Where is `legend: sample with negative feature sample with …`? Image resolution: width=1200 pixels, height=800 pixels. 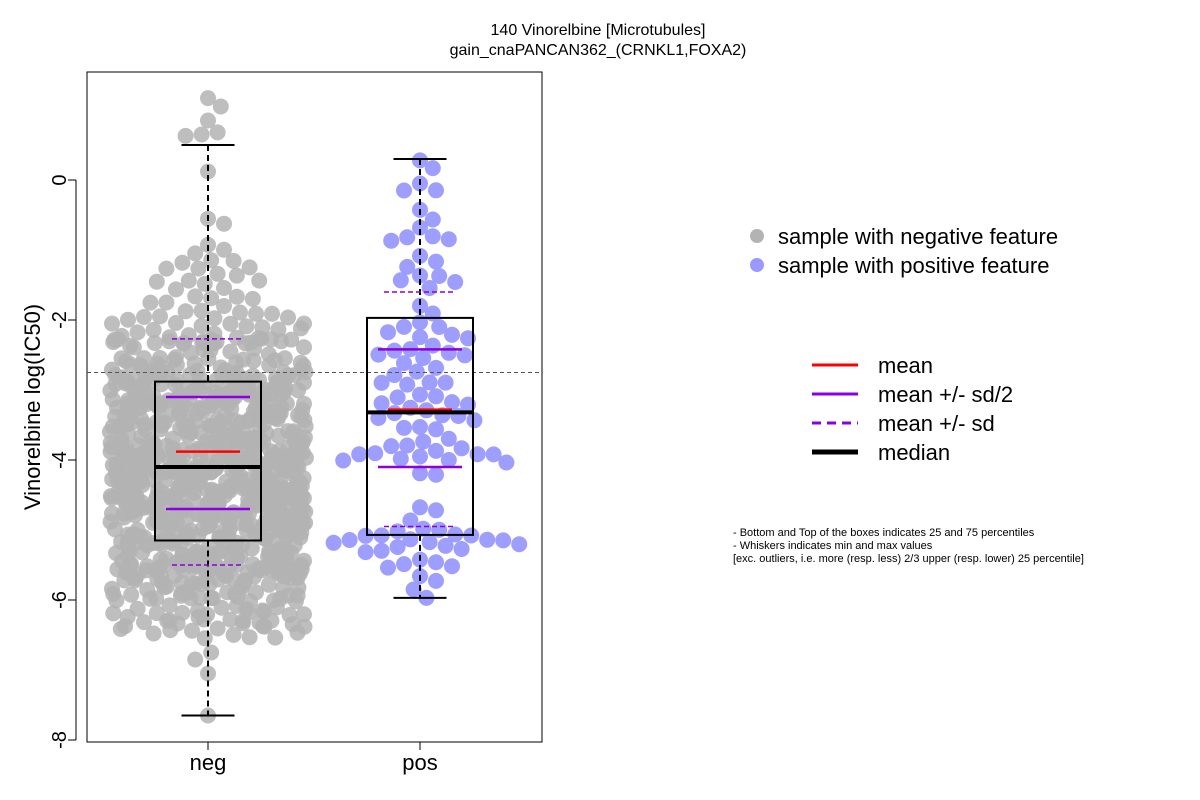 legend: sample with negative feature sample with … is located at coordinates (904, 344).